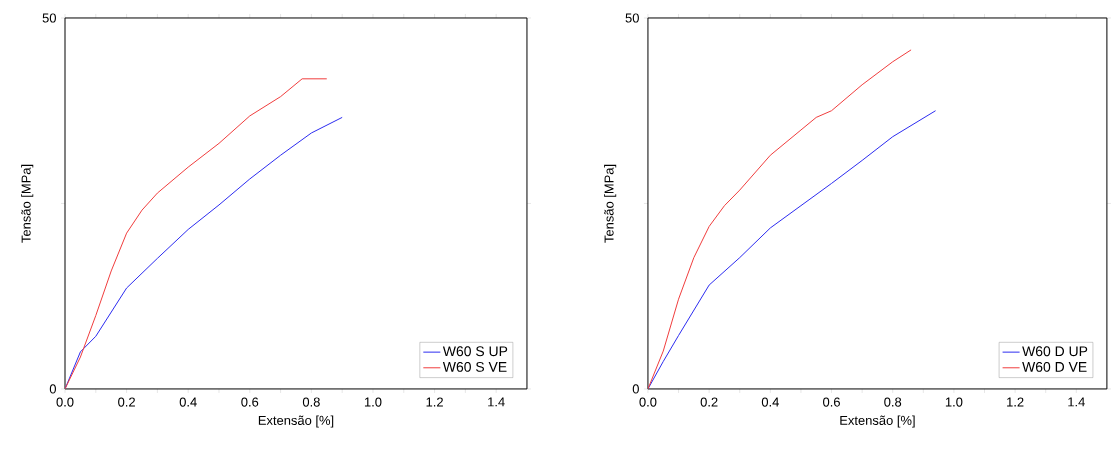 Image resolution: width=1111 pixels, height=456 pixels. Describe the element at coordinates (474, 366) in the screenshot. I see `legend-label: W60 S VE` at that location.